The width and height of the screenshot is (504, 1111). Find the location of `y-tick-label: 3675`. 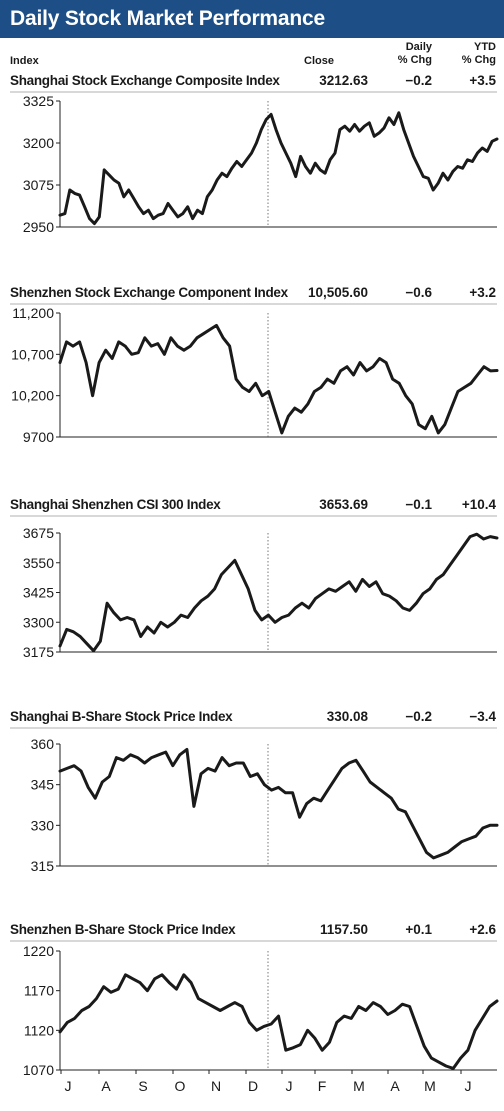

y-tick-label: 3675 is located at coordinates (38, 533).